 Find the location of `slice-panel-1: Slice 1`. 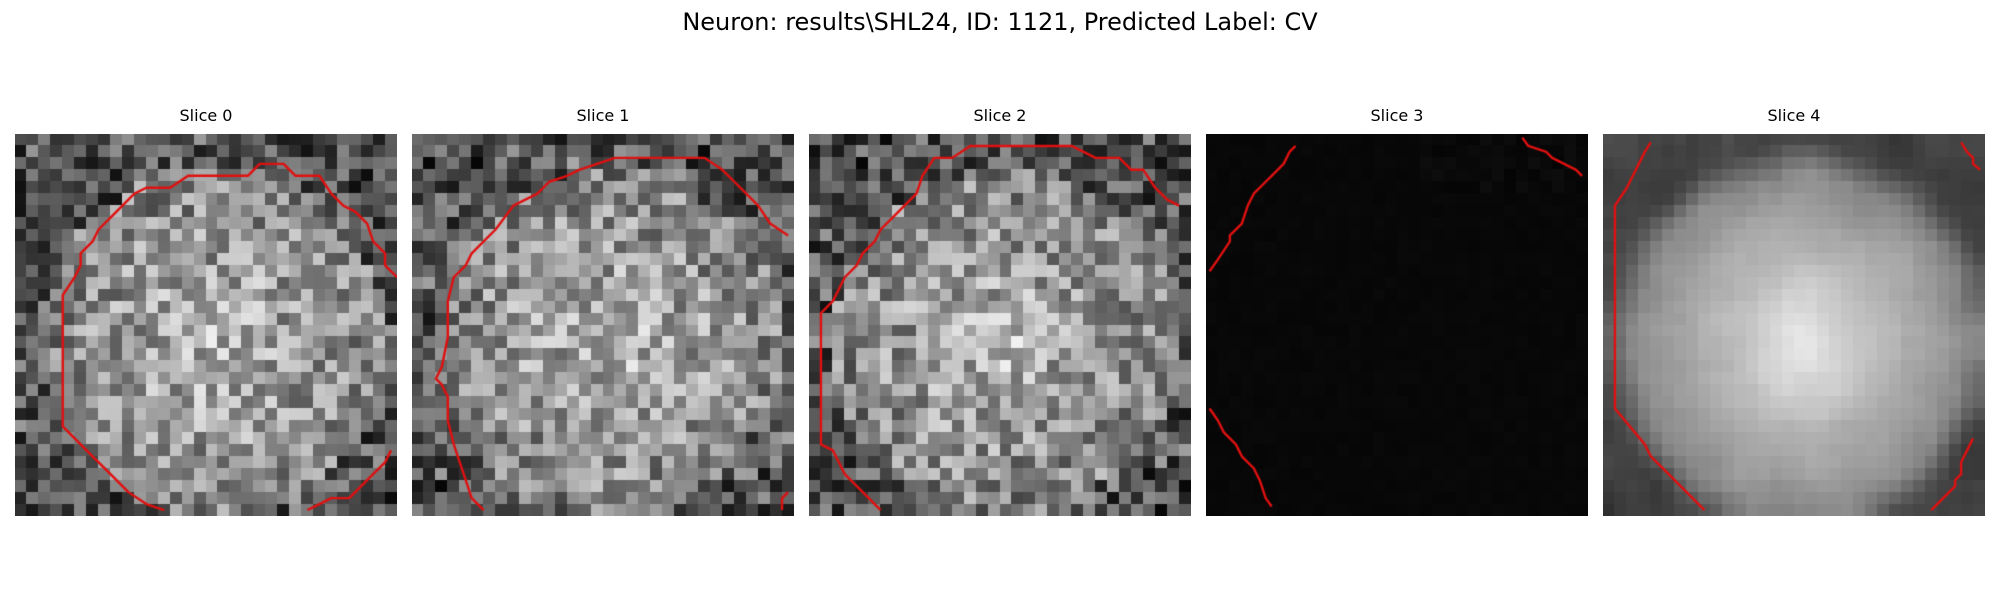

slice-panel-1: Slice 1 is located at coordinates (603, 312).